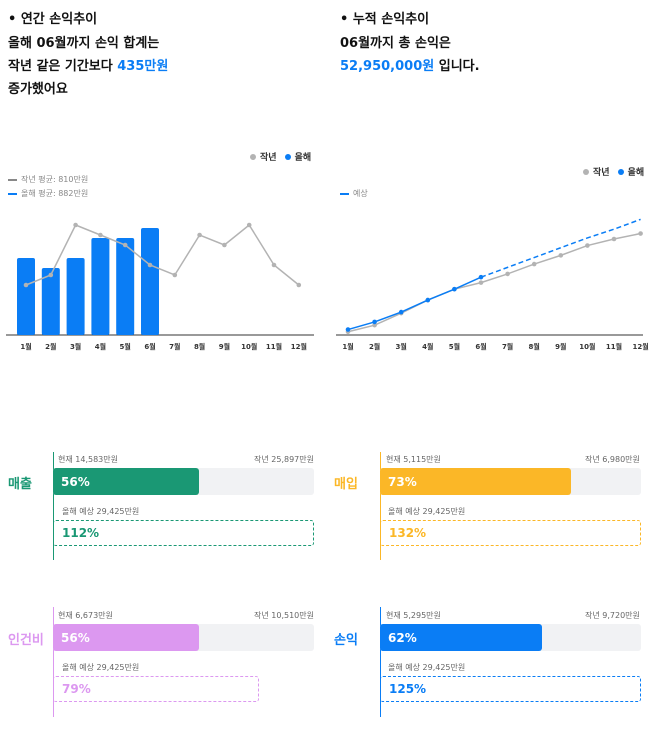 The width and height of the screenshot is (649, 732). What do you see at coordinates (461, 637) in the screenshot?
I see `profit-progress-fill: 62%` at bounding box center [461, 637].